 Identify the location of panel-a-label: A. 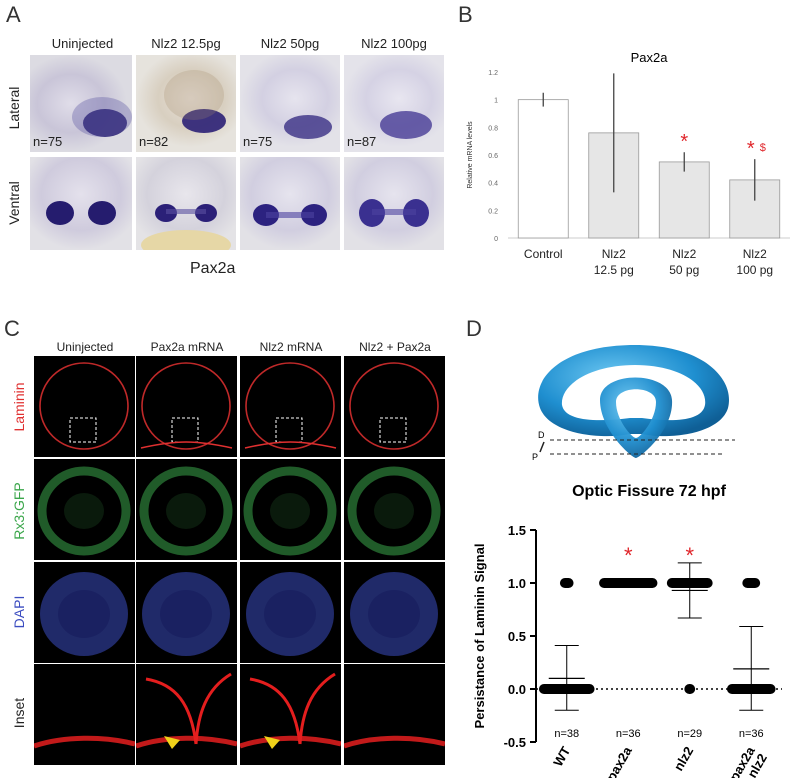
(13, 14).